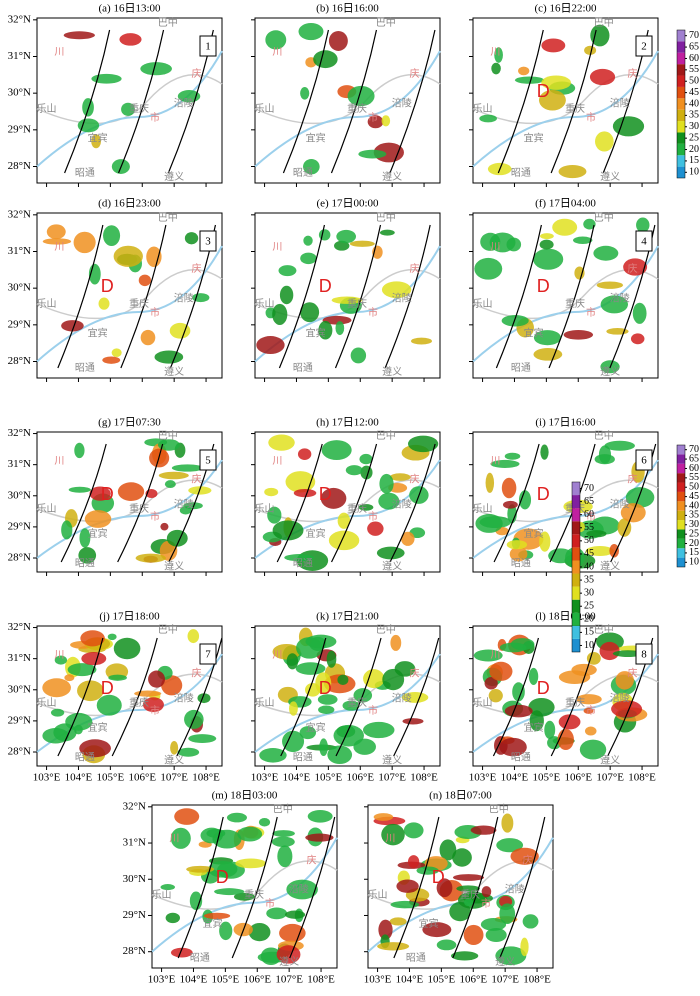 The height and width of the screenshot is (996, 700). What do you see at coordinates (347, 9) in the screenshot?
I see `panel-title: (b) 16日16:00` at bounding box center [347, 9].